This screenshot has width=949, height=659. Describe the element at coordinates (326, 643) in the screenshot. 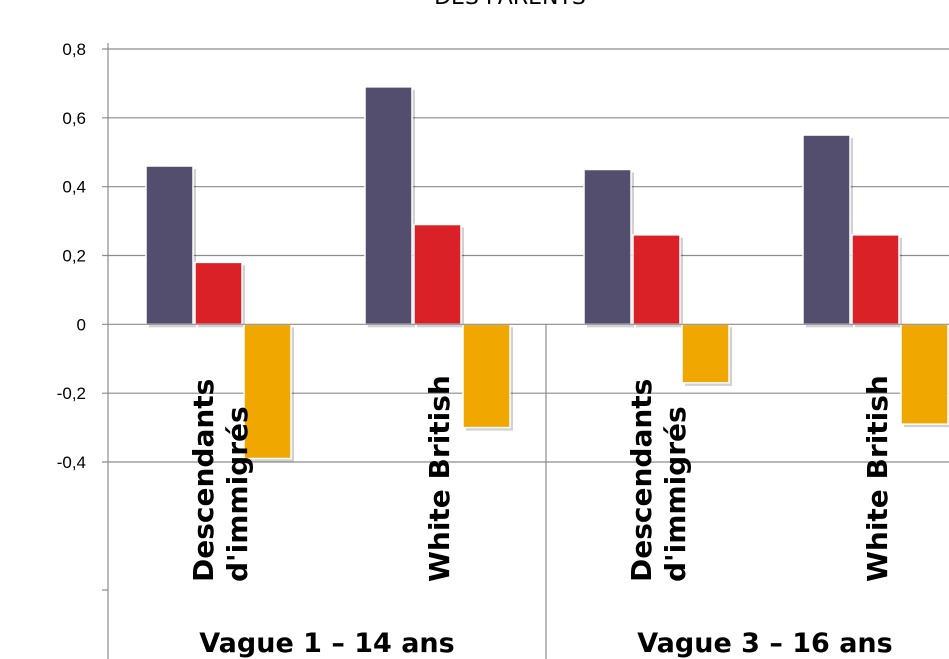

I see `group-label: Vague 1 – 14 ans` at that location.